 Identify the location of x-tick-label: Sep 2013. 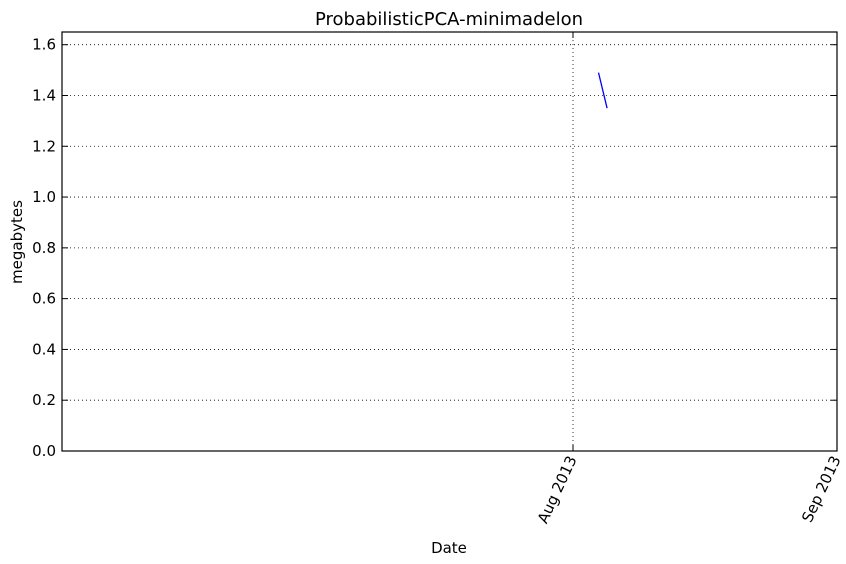
(821, 489).